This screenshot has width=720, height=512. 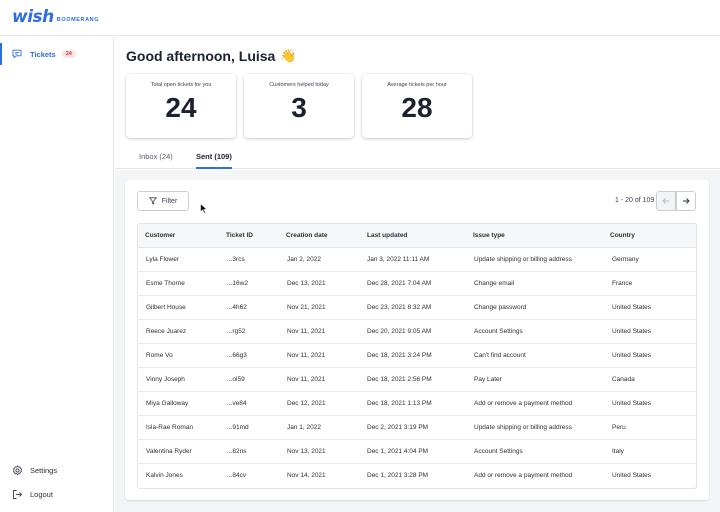 What do you see at coordinates (622, 283) in the screenshot?
I see `country-cell: France` at bounding box center [622, 283].